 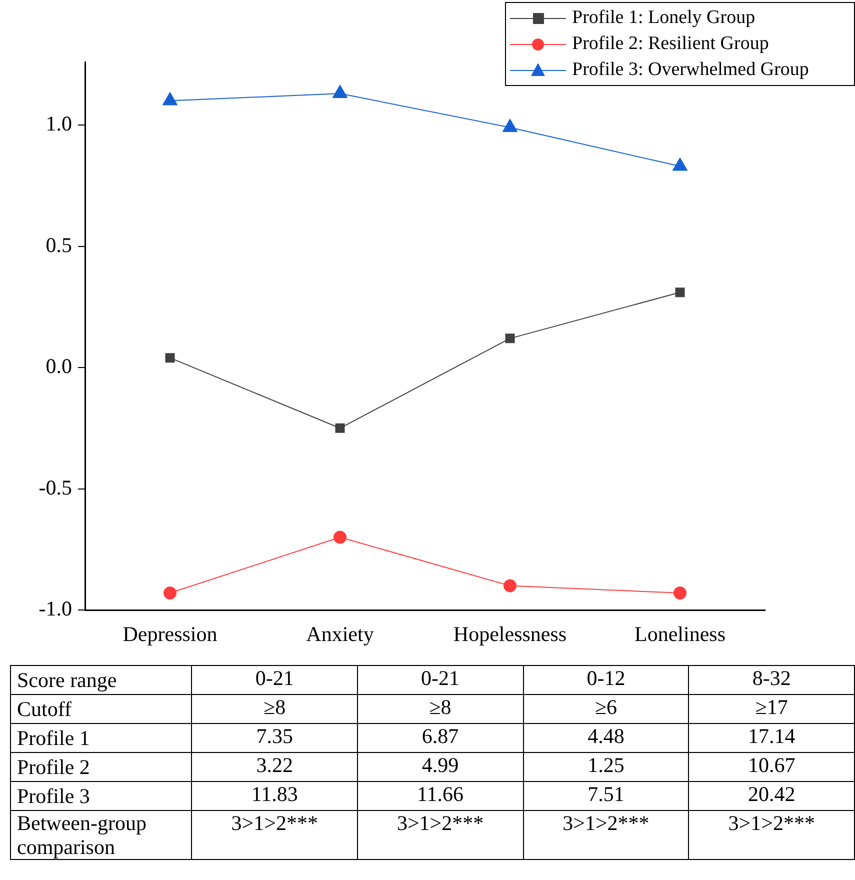 I want to click on text: ≥6, so click(x=605, y=707).